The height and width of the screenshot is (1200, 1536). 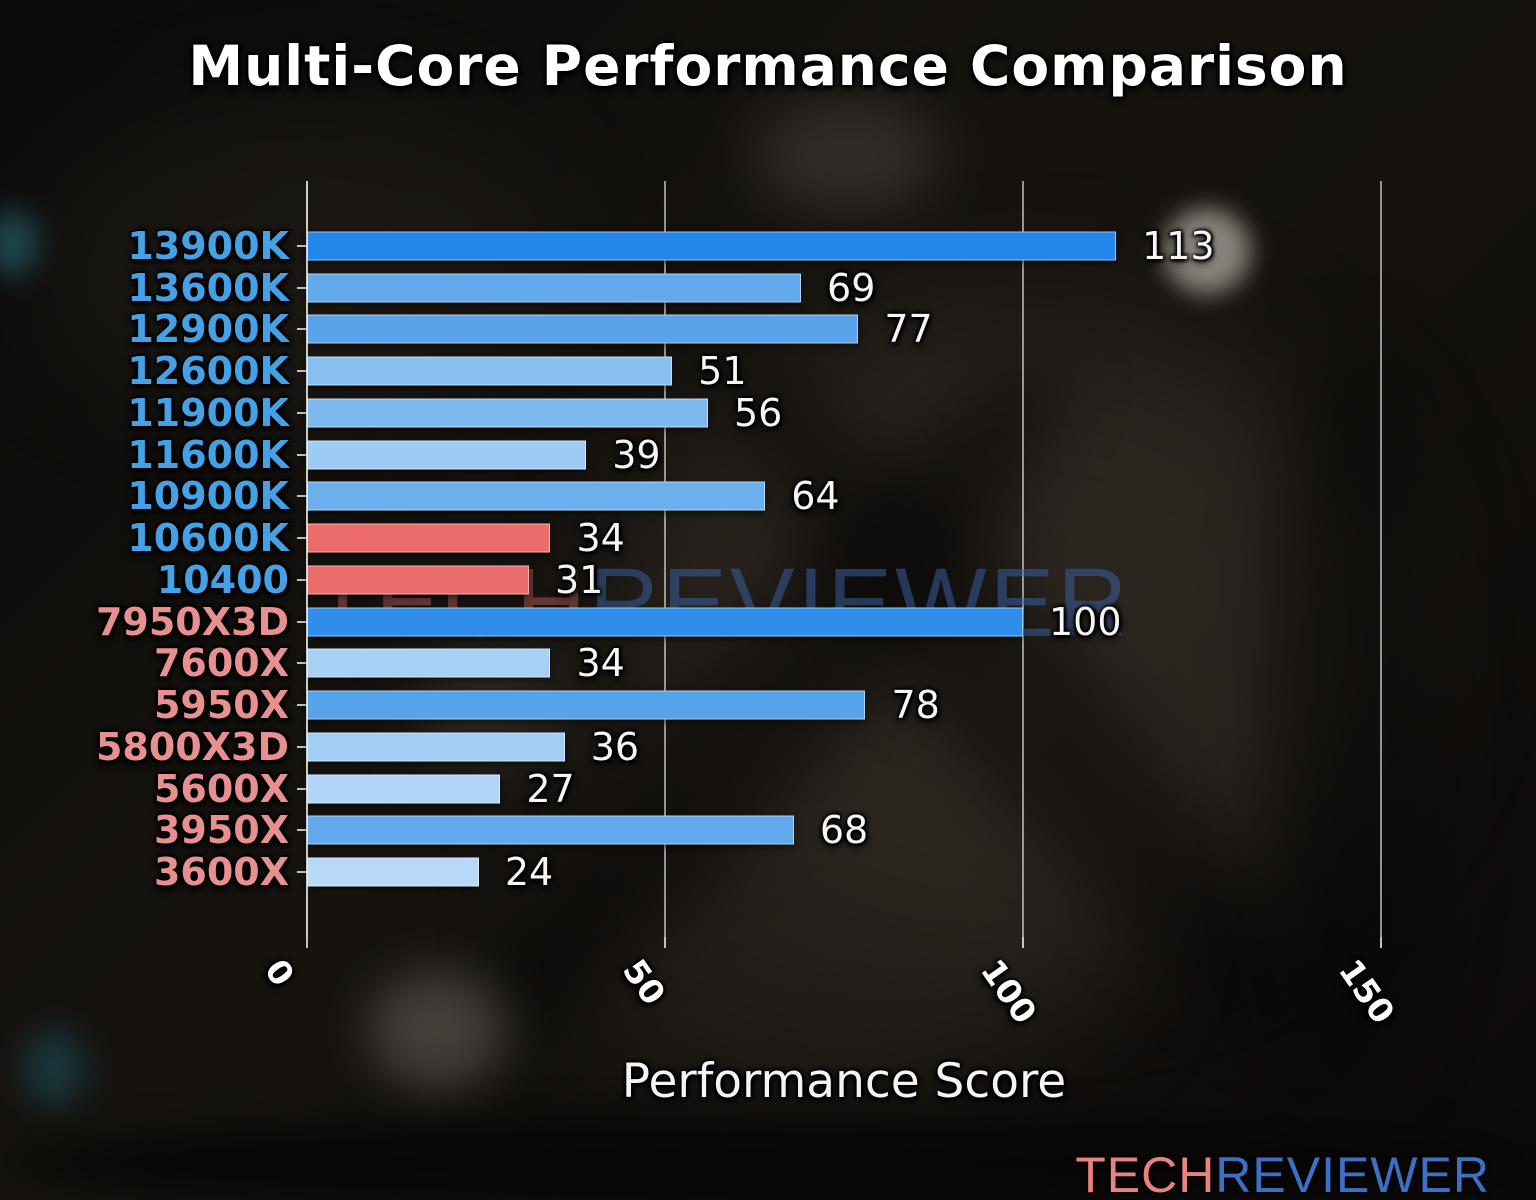 What do you see at coordinates (208, 412) in the screenshot?
I see `category-label: 11900K` at bounding box center [208, 412].